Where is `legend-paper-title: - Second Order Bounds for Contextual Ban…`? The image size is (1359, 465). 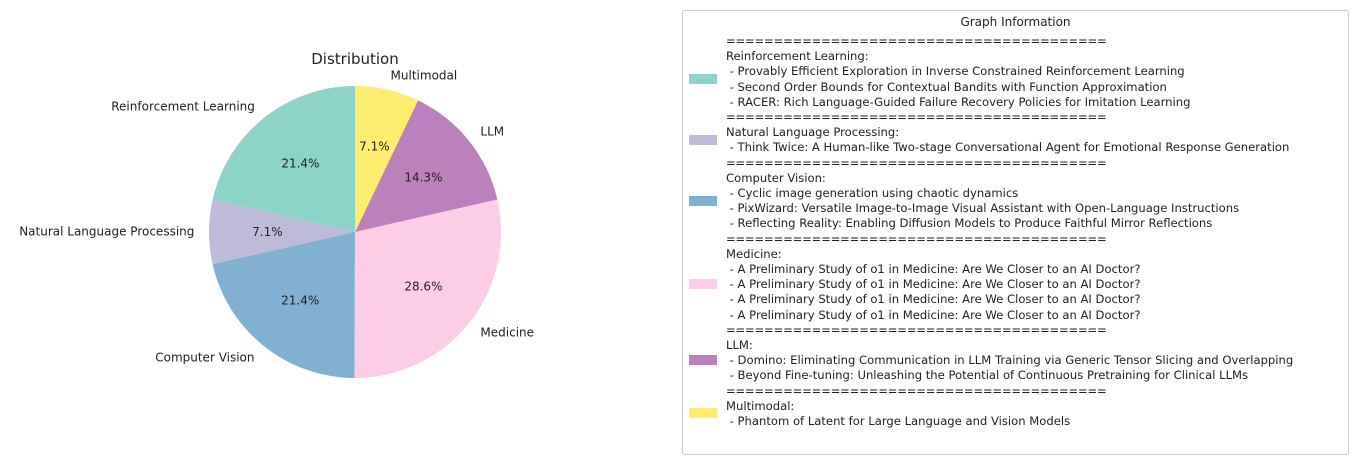
legend-paper-title: - Second Order Bounds for Contextual Ban… is located at coordinates (946, 86).